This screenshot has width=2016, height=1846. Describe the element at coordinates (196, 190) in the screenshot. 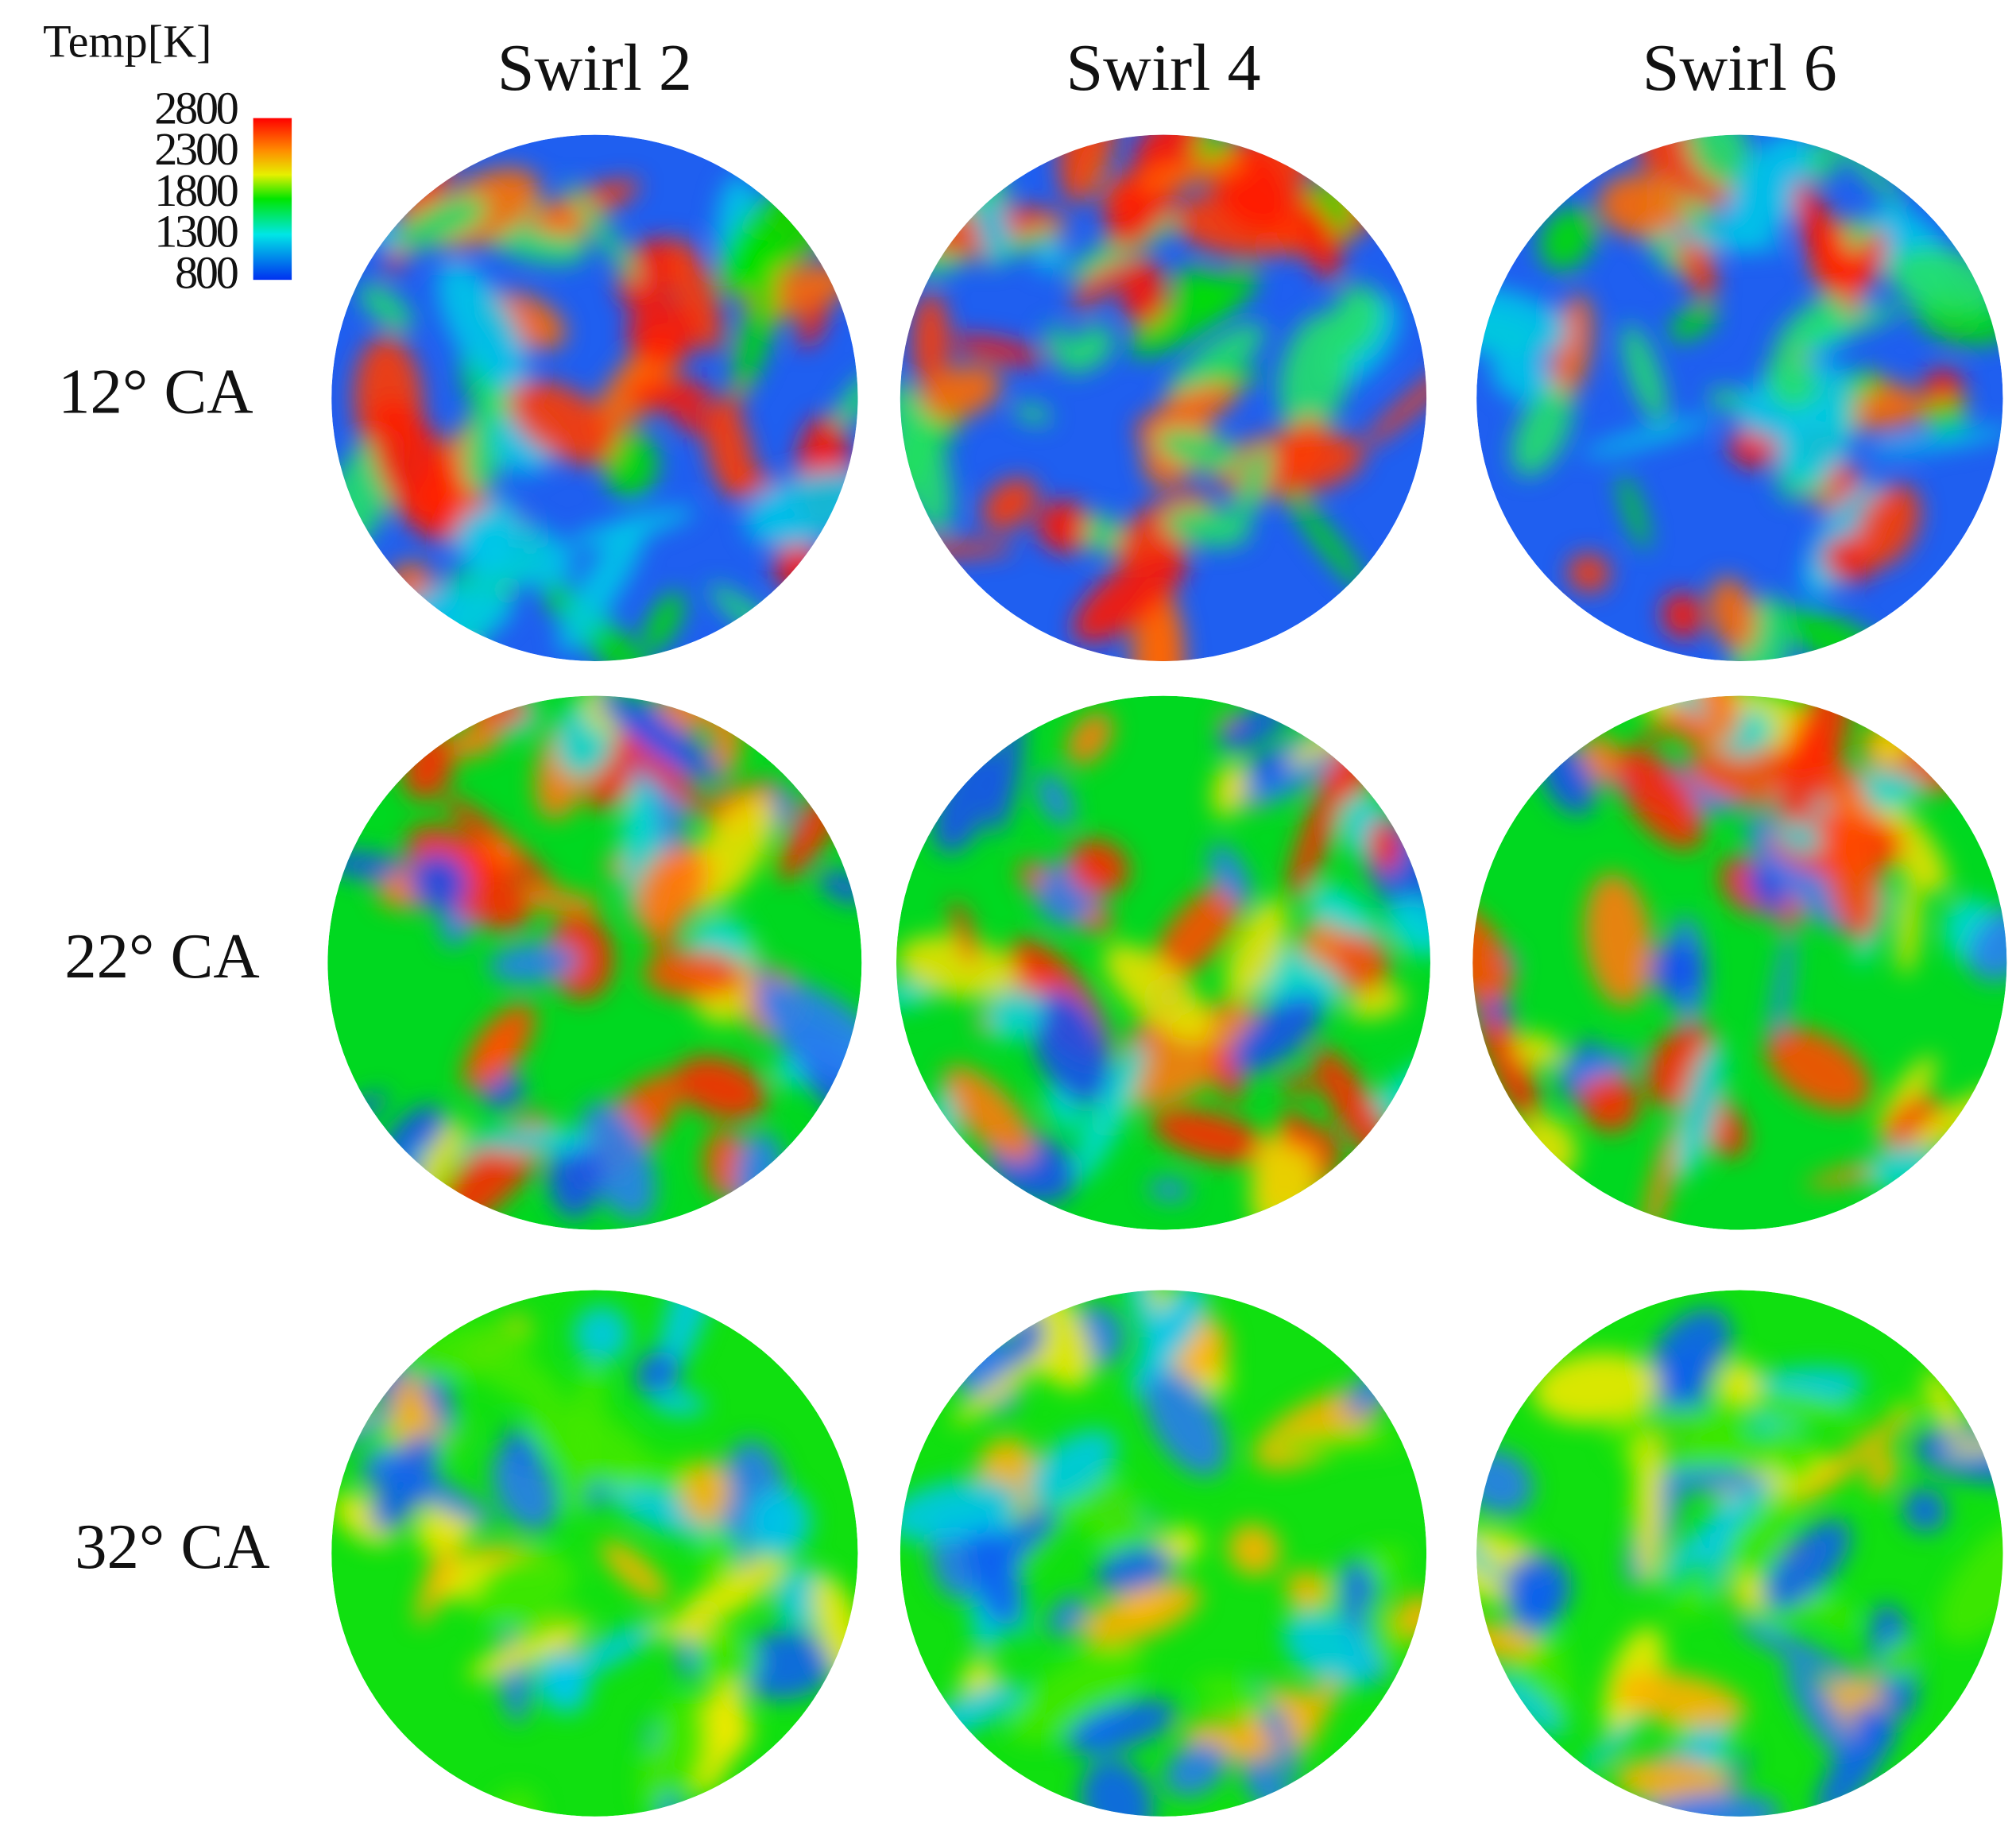

I see `colorbar-tick-label: 1800` at that location.